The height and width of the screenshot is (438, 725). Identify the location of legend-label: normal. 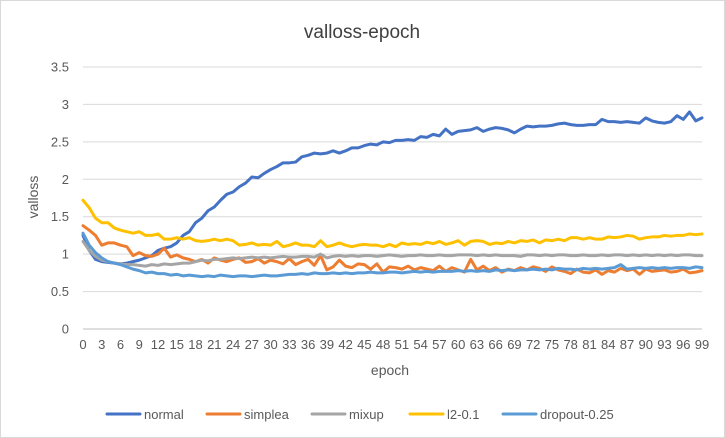
(164, 414).